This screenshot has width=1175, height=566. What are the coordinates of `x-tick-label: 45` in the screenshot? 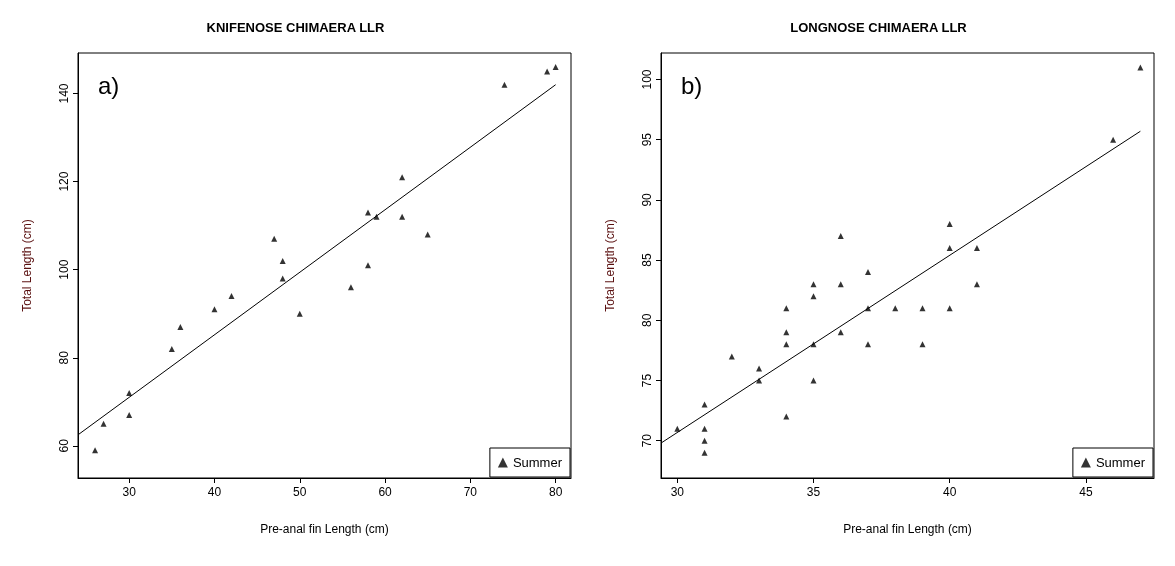 It's located at (1086, 492).